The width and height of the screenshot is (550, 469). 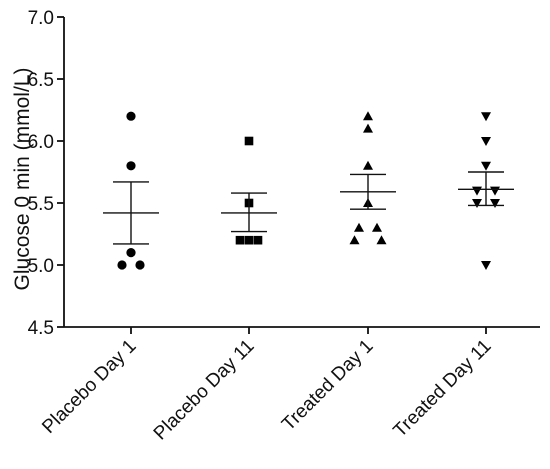 I want to click on x-tick-label: Treated Day 1, so click(x=327, y=385).